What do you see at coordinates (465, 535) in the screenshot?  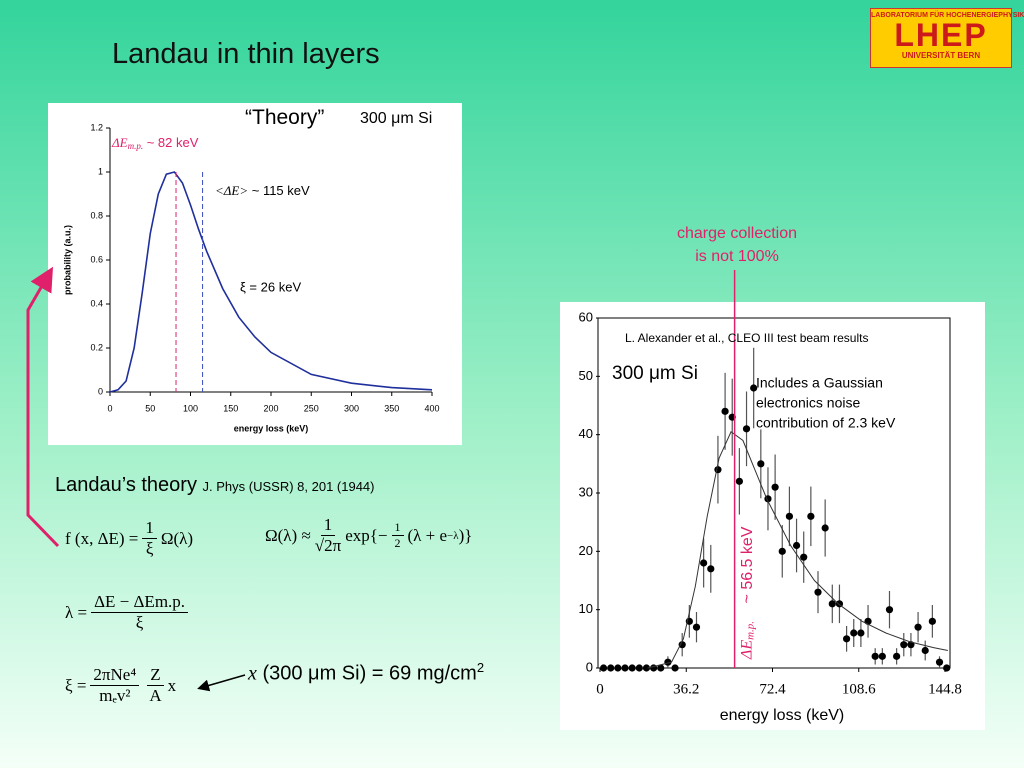 I see `o-close: )}` at bounding box center [465, 535].